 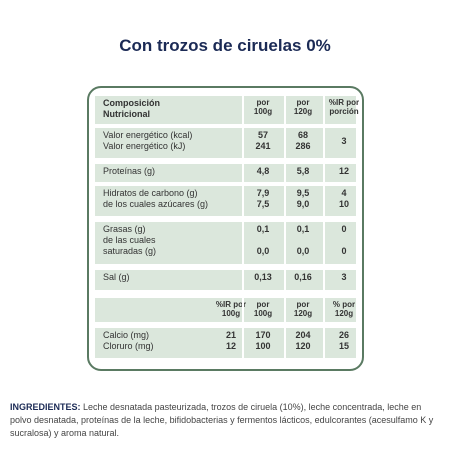 I want to click on ingredients-heading: INGREDIENTES:, so click(x=45, y=407).